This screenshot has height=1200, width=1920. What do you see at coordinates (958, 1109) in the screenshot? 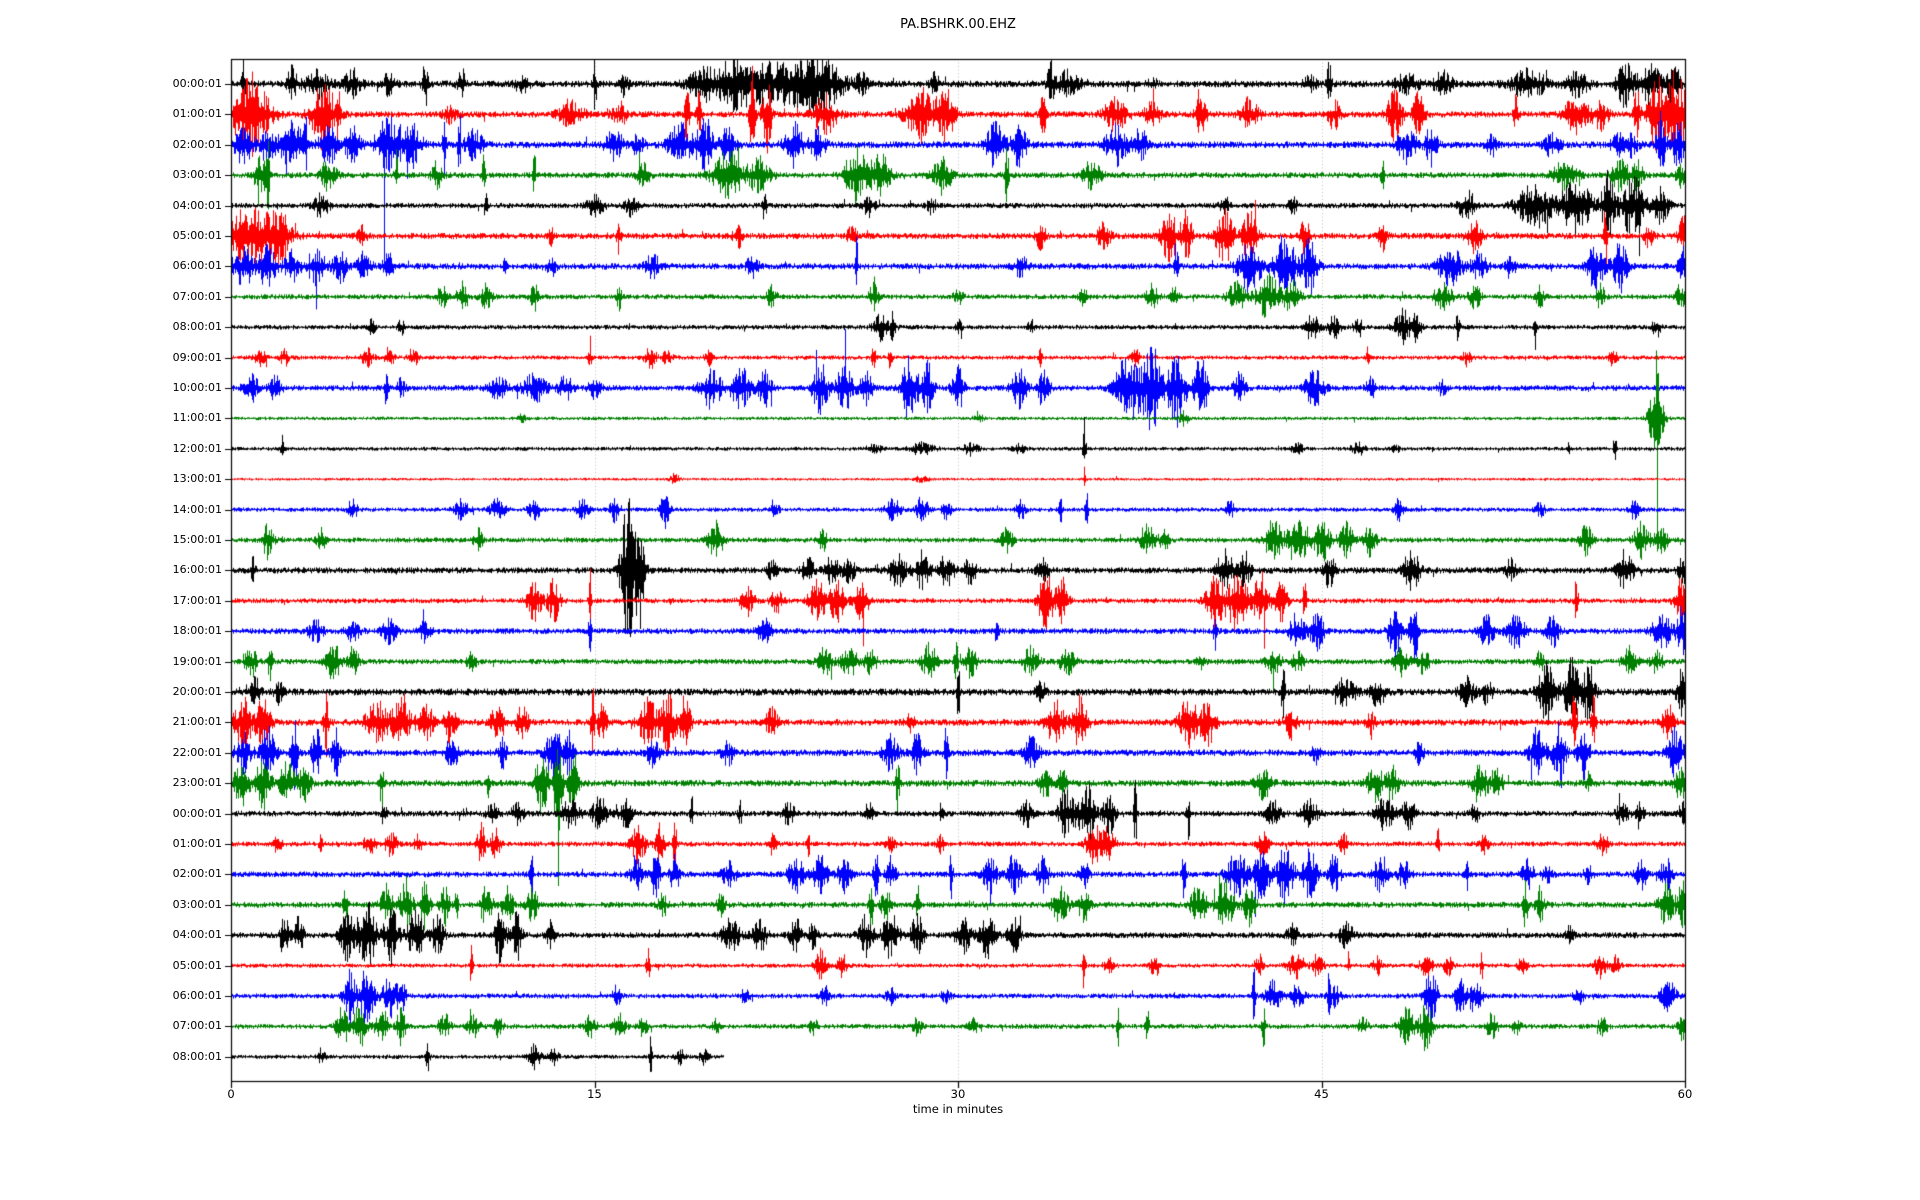
I see `x-axis-title: time in minutes` at bounding box center [958, 1109].